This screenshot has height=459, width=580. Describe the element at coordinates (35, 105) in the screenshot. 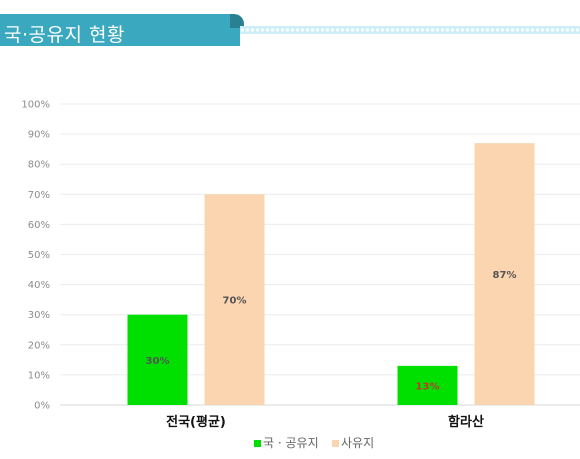

I see `y-tick-label: 100%` at that location.